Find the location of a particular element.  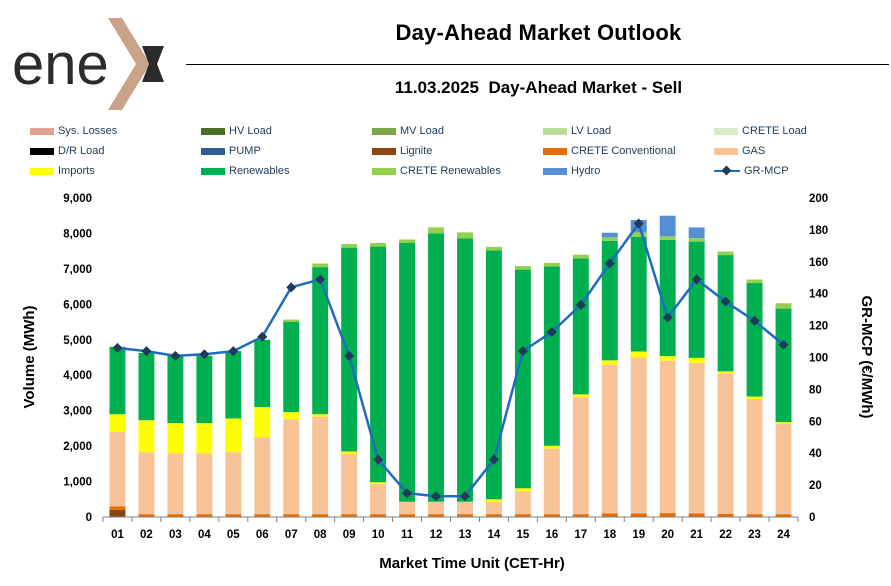

legend-label: PUMP is located at coordinates (245, 151).